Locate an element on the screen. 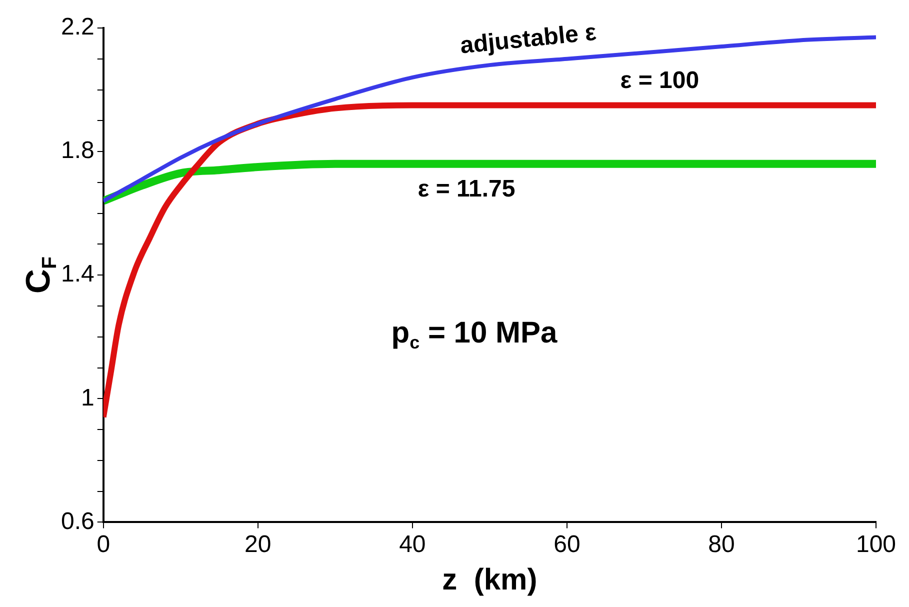 Image resolution: width=909 pixels, height=607 pixels. x-tick-label: 100 is located at coordinates (876, 544).